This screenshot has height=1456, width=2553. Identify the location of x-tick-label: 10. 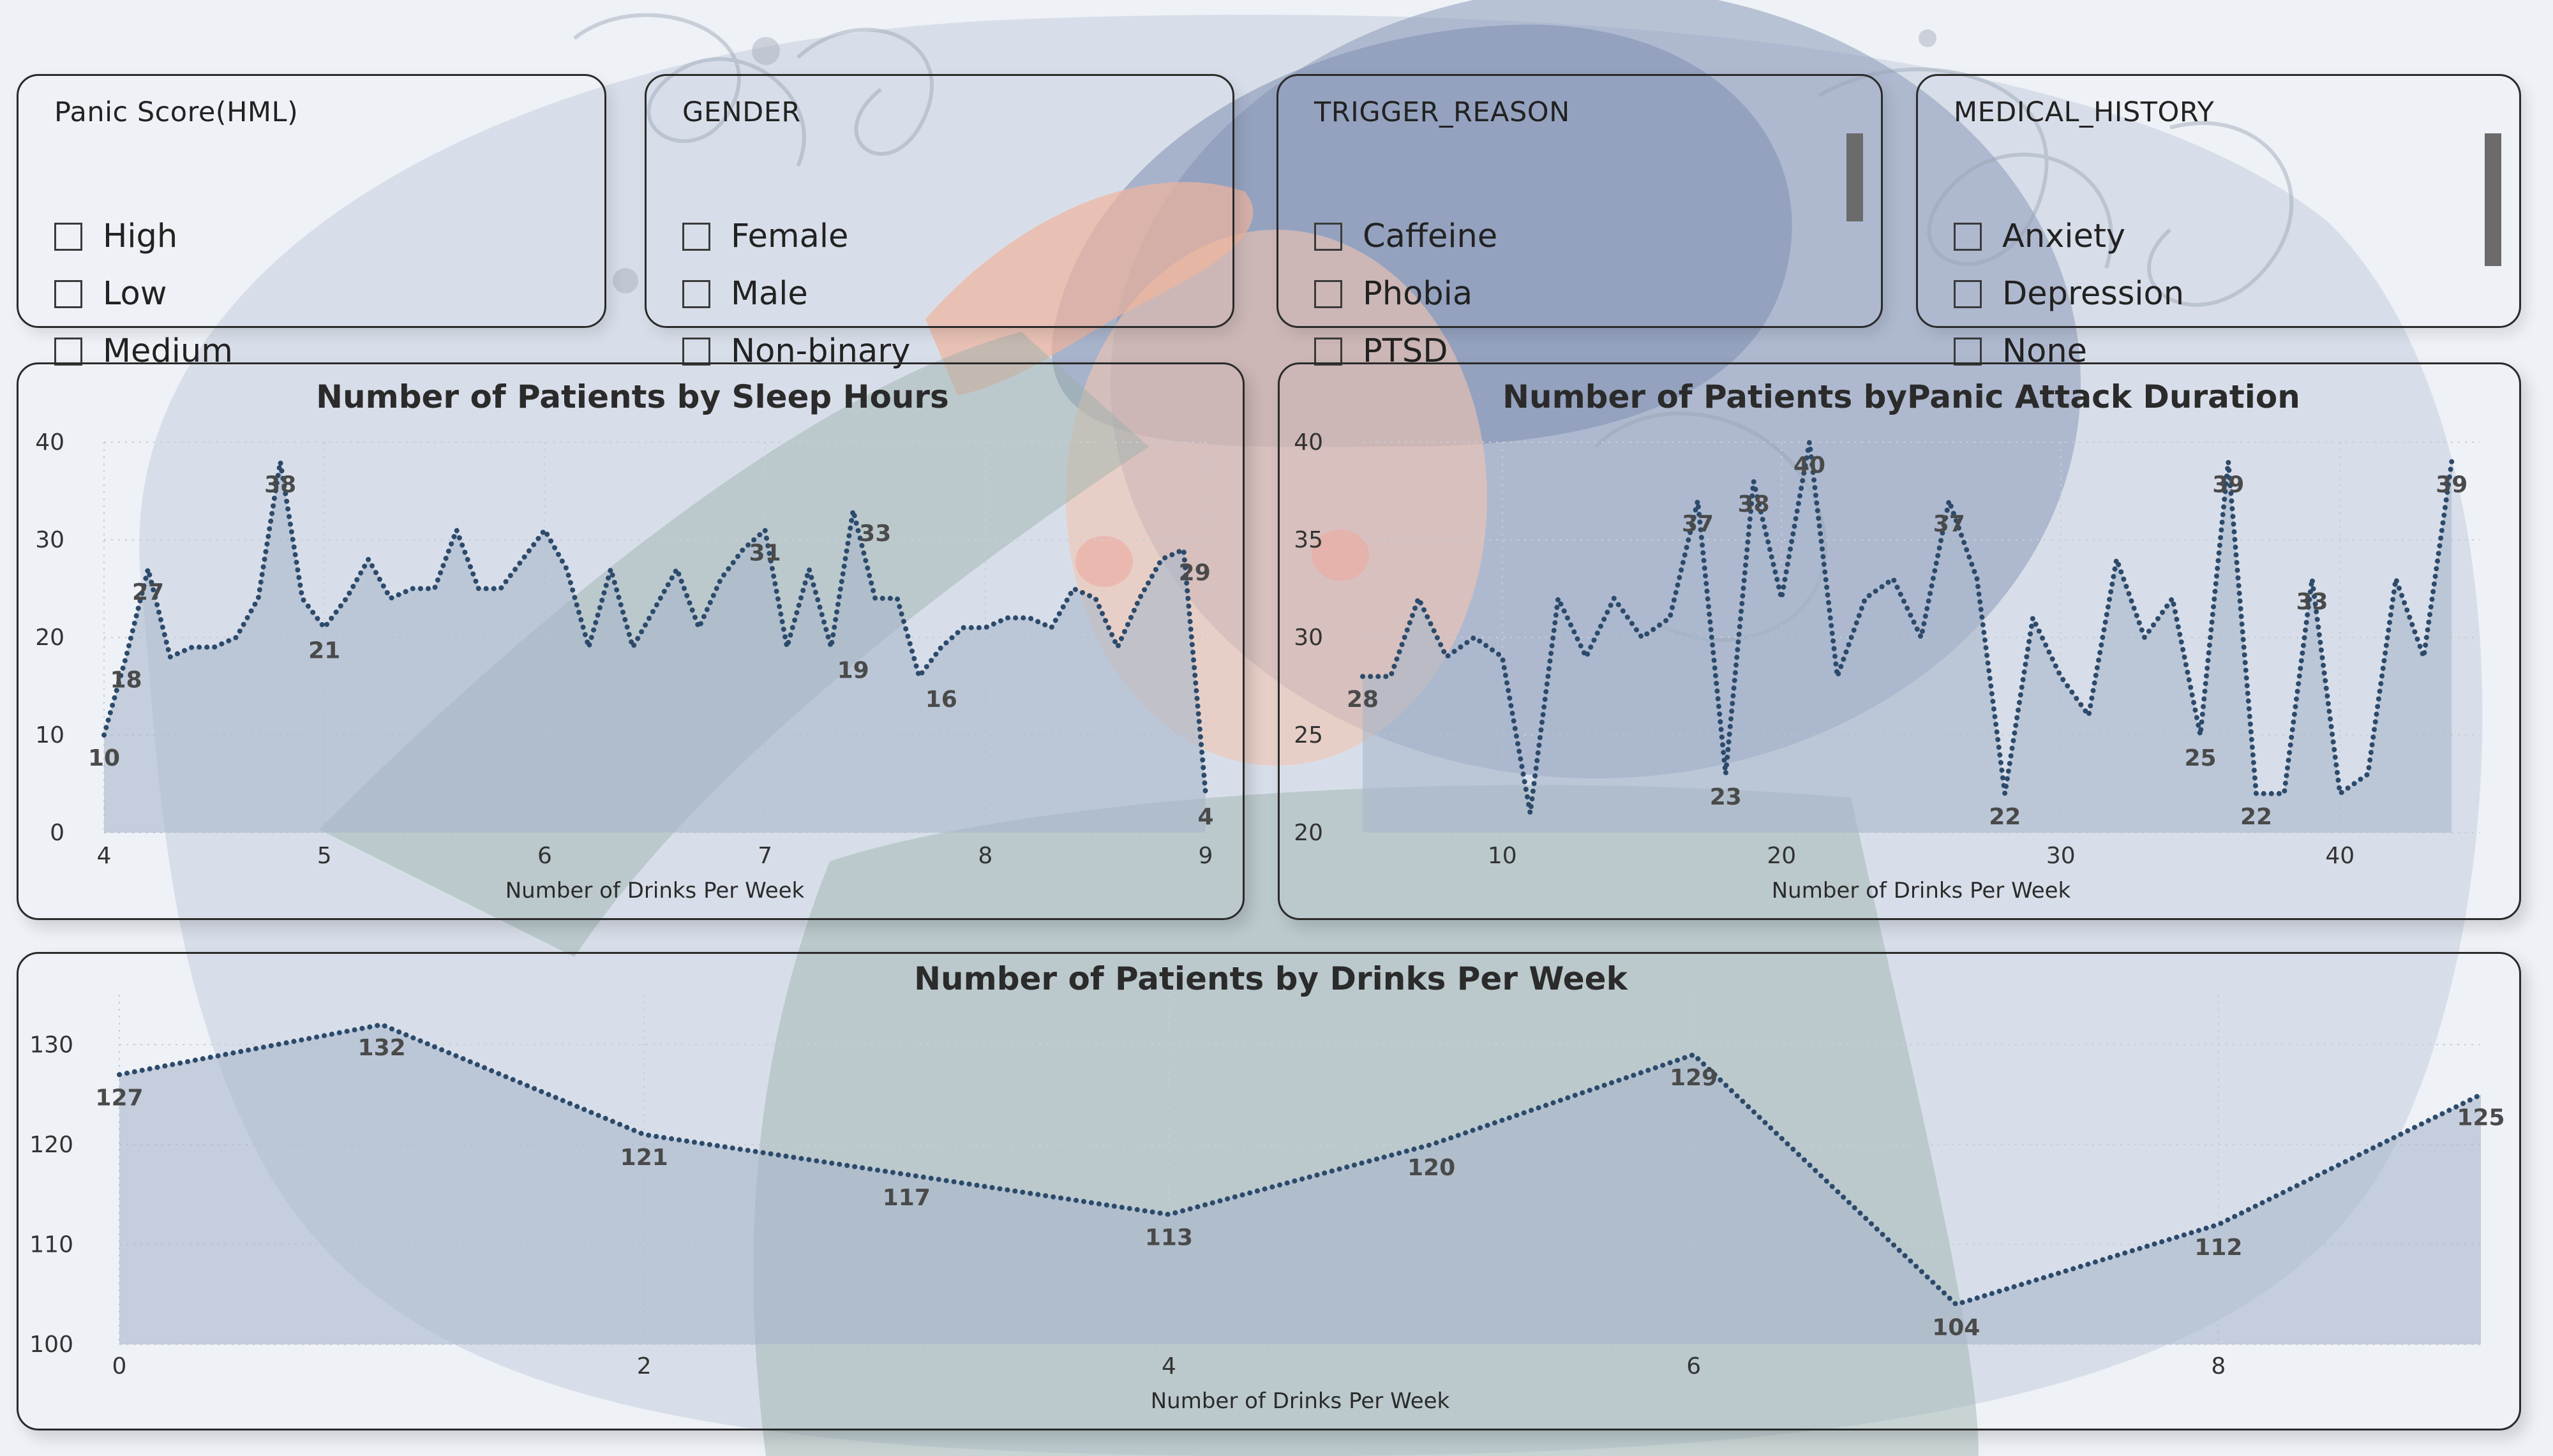
(1502, 856).